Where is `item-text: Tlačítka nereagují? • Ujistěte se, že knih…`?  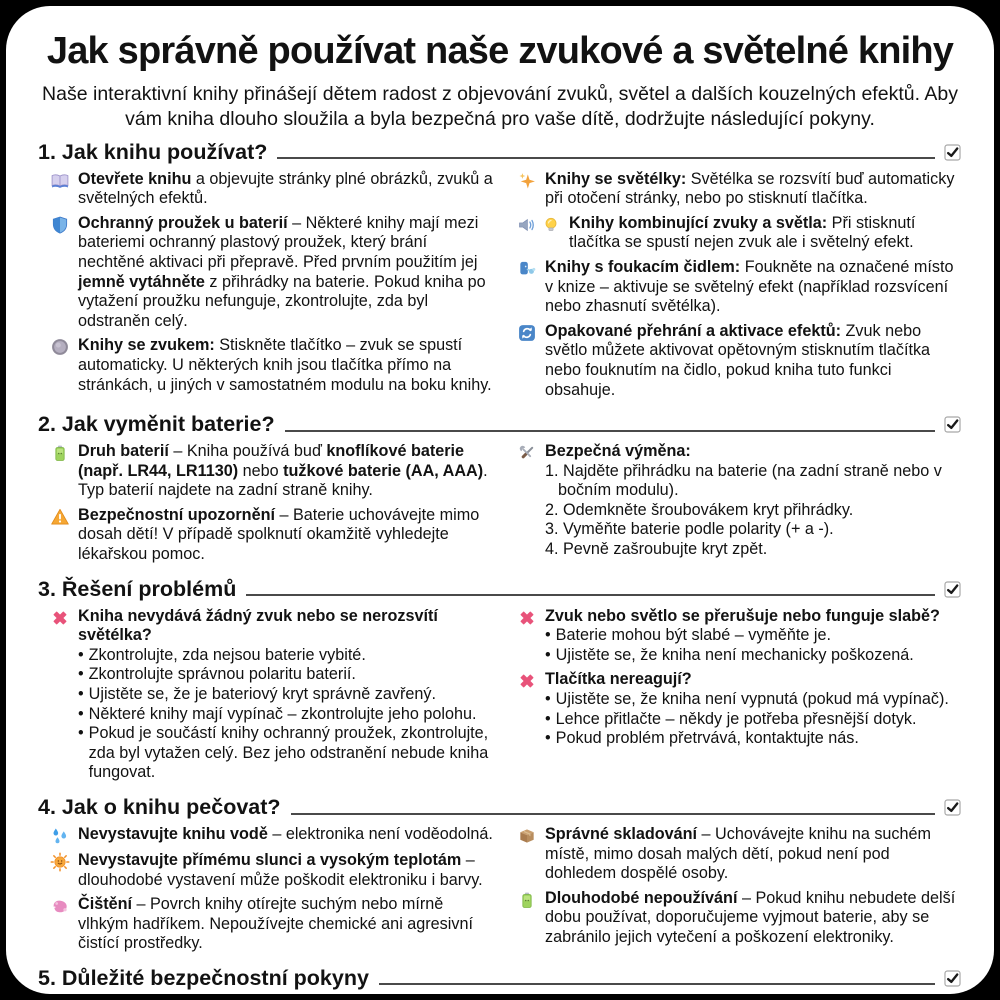 item-text: Tlačítka nereagují? • Ujistěte se, že knih… is located at coordinates (747, 709).